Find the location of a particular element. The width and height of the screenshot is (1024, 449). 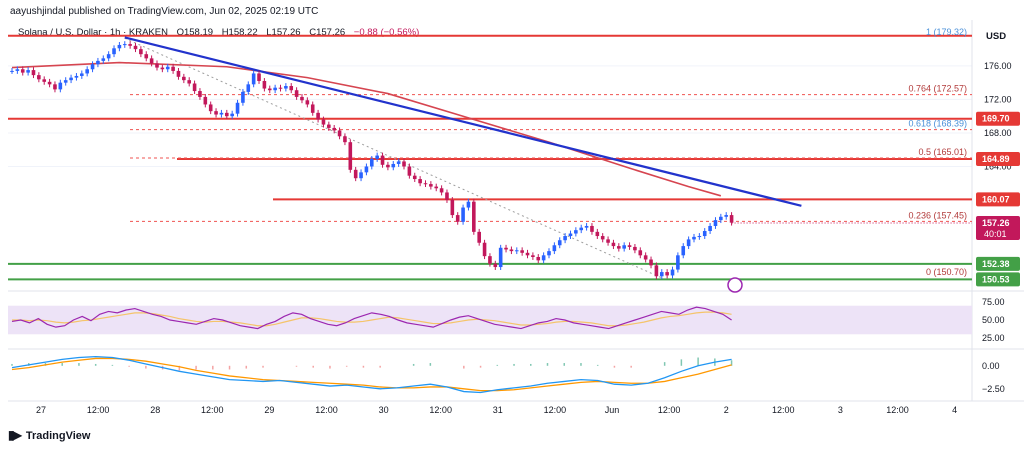

level-tag-label: 164.89 is located at coordinates (996, 159).